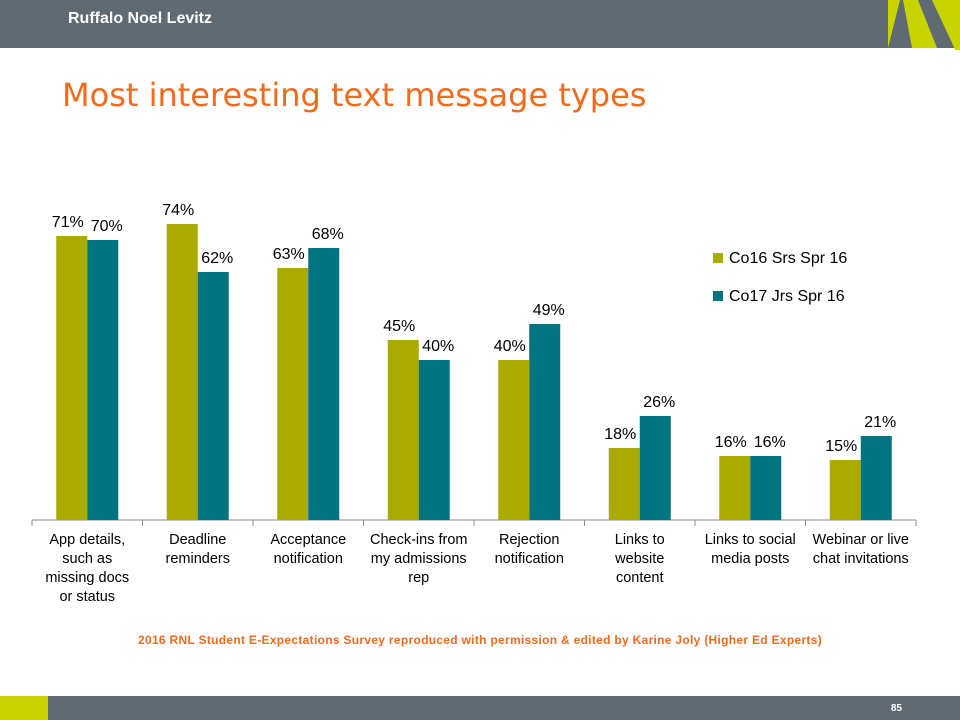  I want to click on category-label: media posts, so click(750, 559).